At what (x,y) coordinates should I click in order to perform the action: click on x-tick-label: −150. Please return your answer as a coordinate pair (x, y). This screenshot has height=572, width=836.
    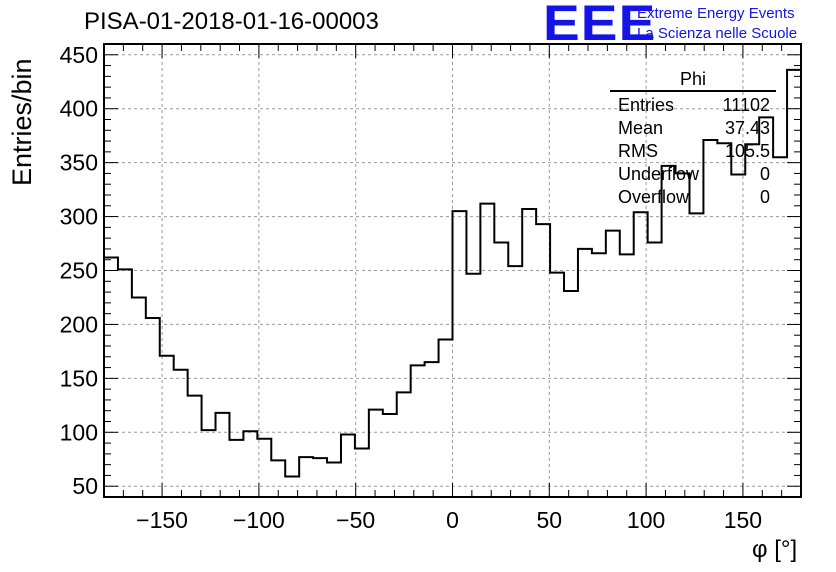
    Looking at the image, I should click on (162, 520).